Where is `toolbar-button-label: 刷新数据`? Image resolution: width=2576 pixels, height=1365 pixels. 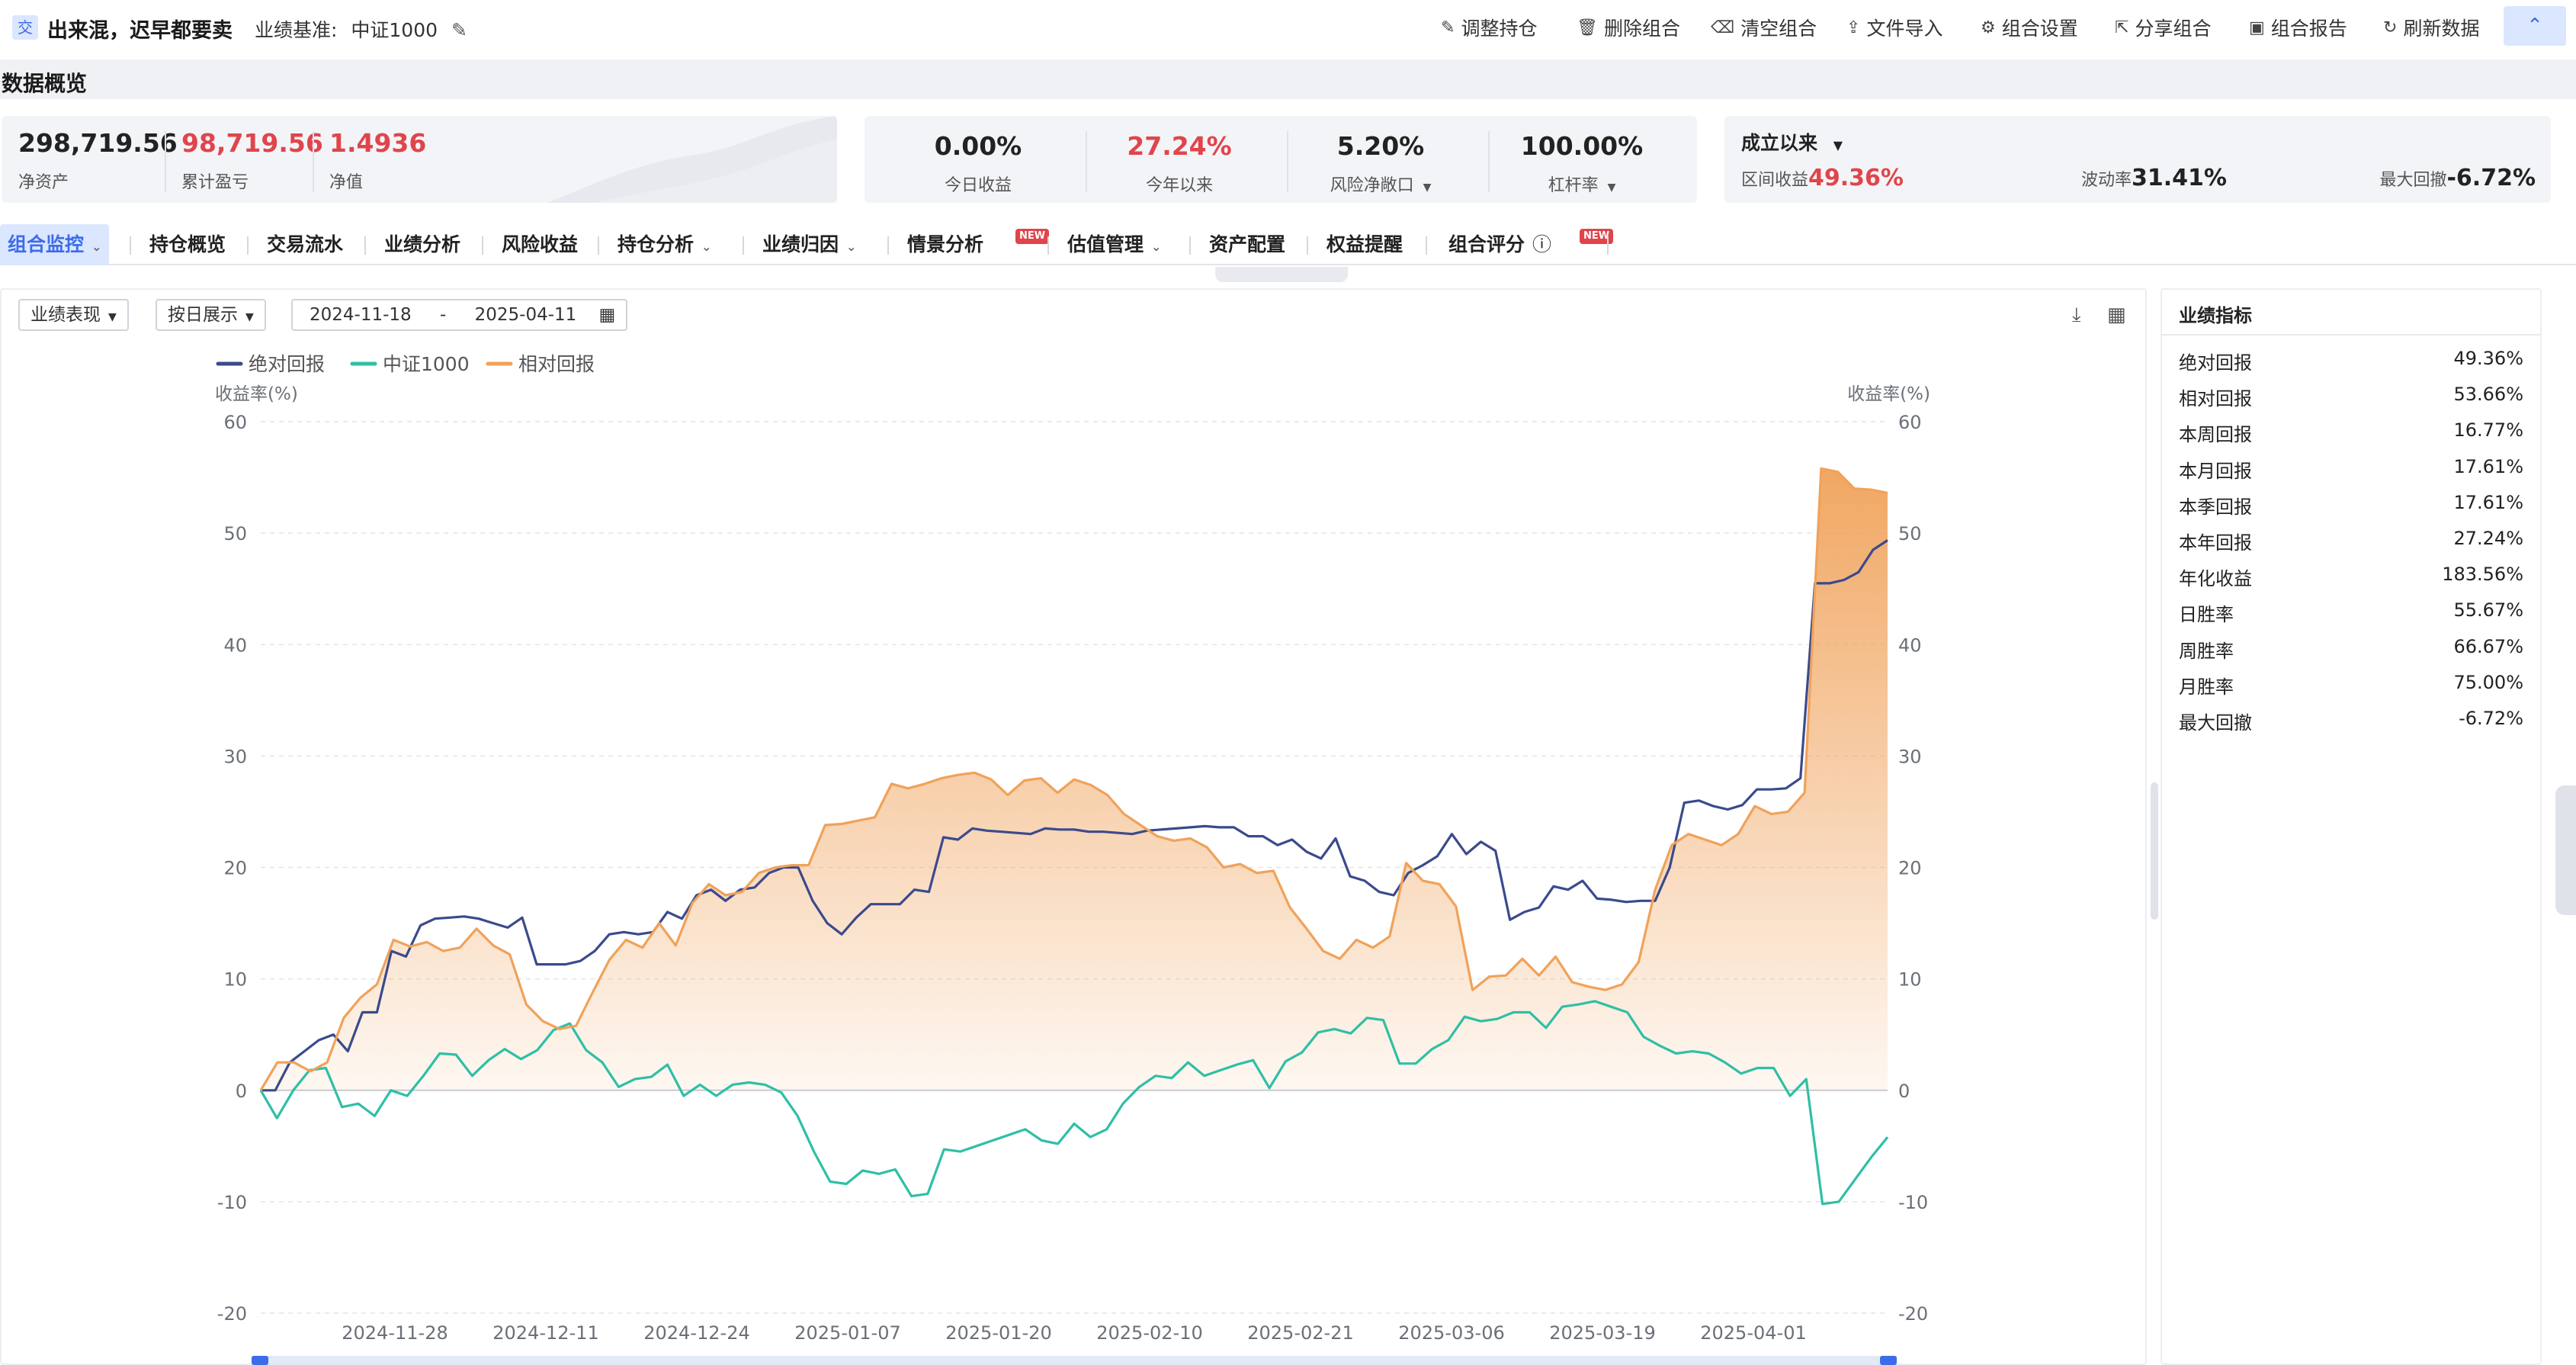 toolbar-button-label: 刷新数据 is located at coordinates (2441, 29).